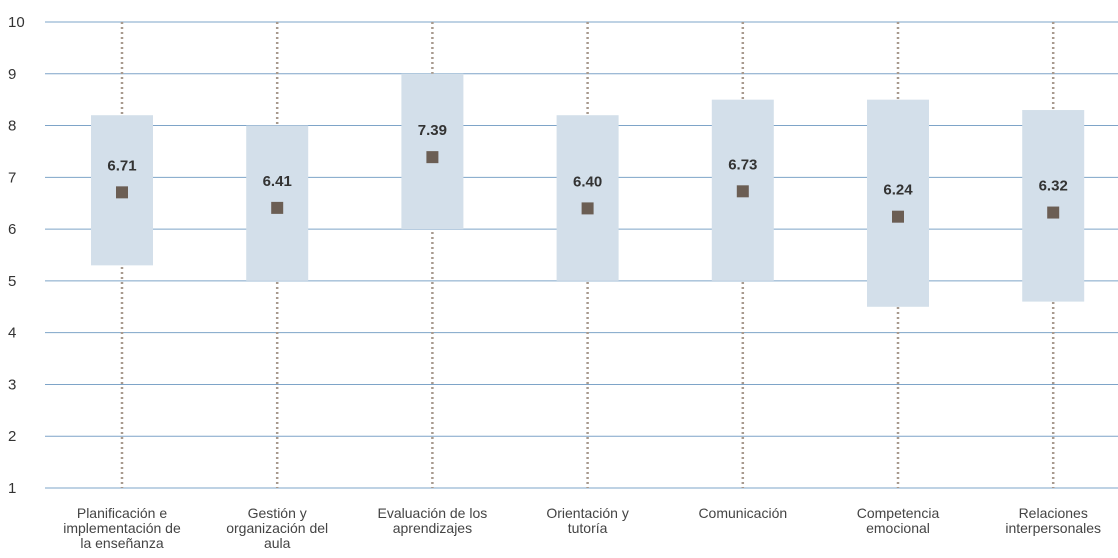 This screenshot has height=558, width=1118. What do you see at coordinates (277, 513) in the screenshot?
I see `x-tick-label: Gestión y` at bounding box center [277, 513].